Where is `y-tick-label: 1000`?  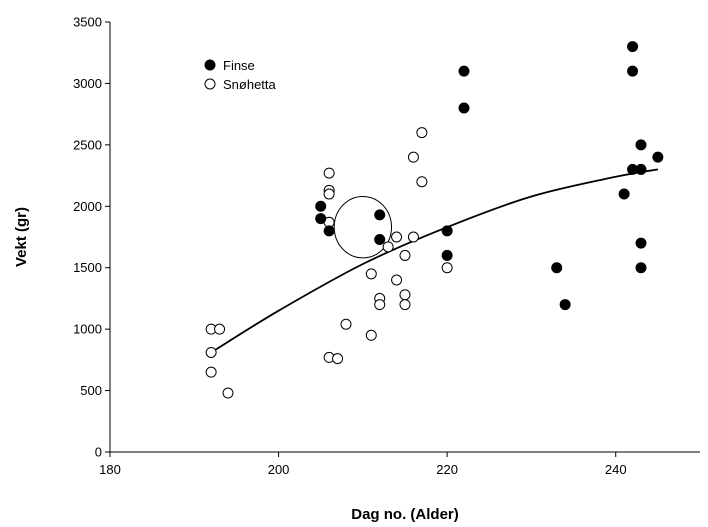 y-tick-label: 1000 is located at coordinates (87, 329).